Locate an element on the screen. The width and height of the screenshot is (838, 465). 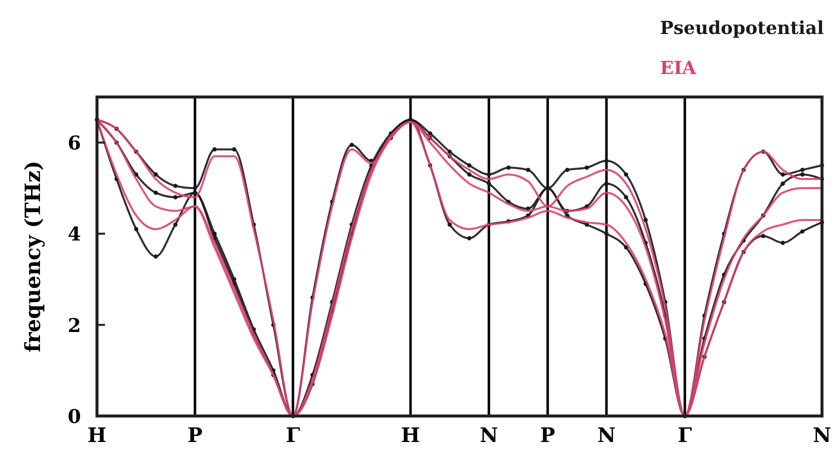
y-tick-label: 2 is located at coordinates (74, 325).